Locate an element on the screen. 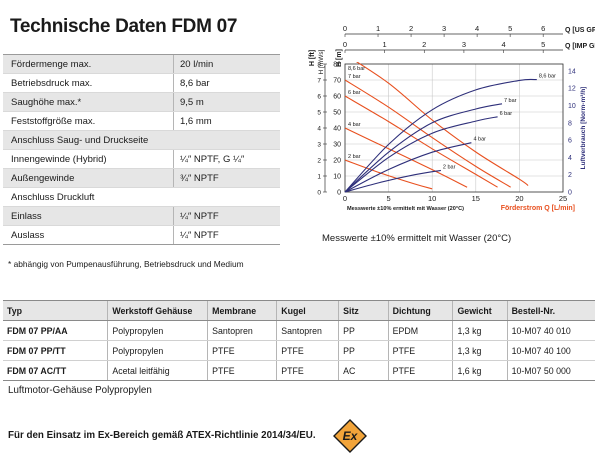 The image size is (600, 466). spec-row: Anschluss Saug- und Druckseite is located at coordinates (141, 140).